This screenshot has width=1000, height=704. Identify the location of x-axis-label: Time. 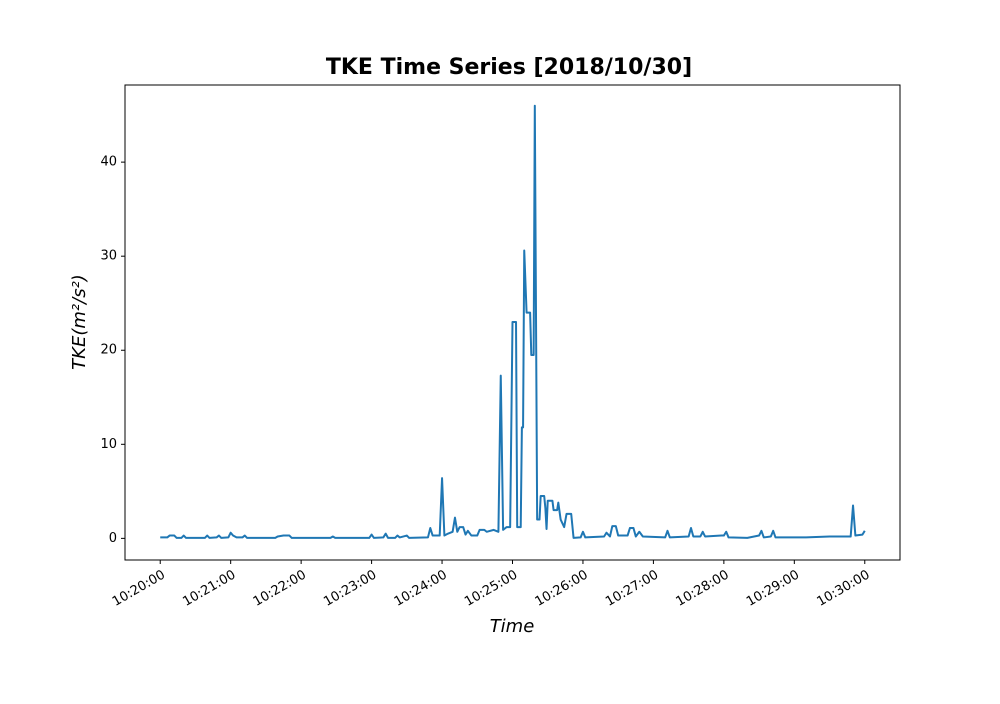
(512, 626).